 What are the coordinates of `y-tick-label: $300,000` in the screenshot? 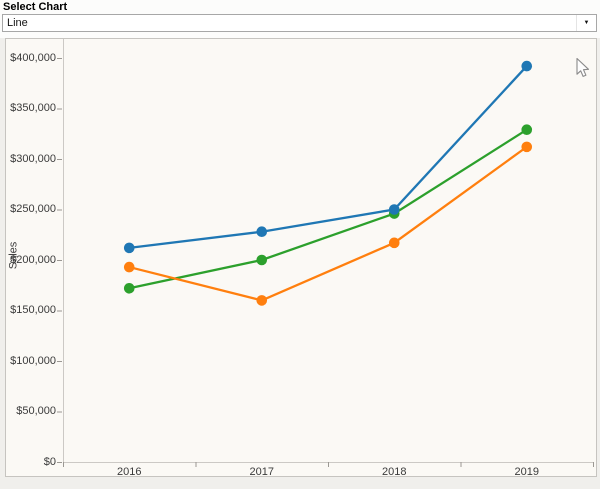 It's located at (33, 158).